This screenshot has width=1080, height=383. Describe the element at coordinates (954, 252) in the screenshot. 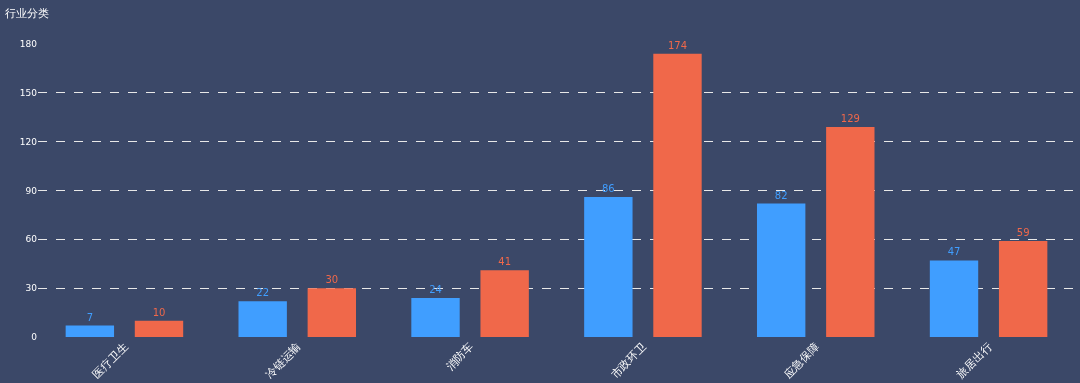

I see `data-label: 47` at that location.